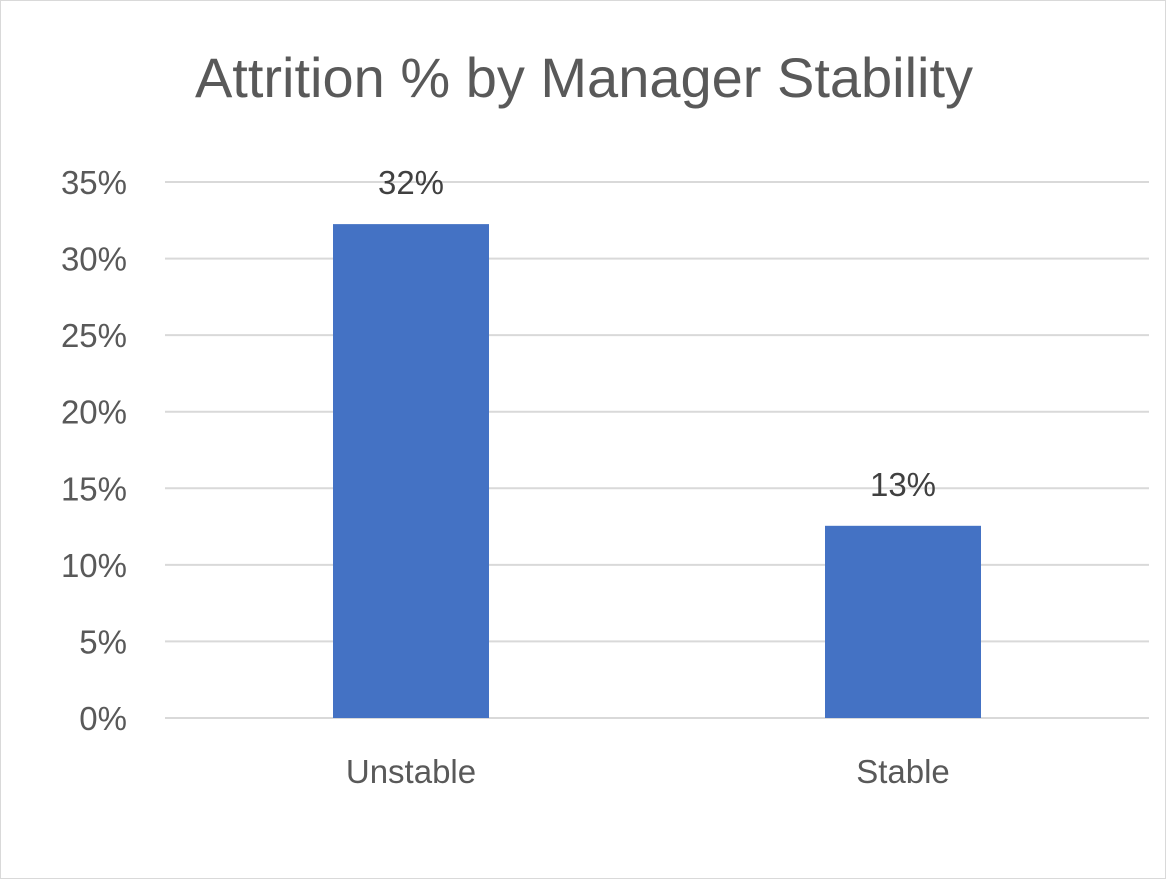 The height and width of the screenshot is (879, 1166). What do you see at coordinates (648, 771) in the screenshot?
I see `x-axis-category-labels: Unstable Stable` at bounding box center [648, 771].